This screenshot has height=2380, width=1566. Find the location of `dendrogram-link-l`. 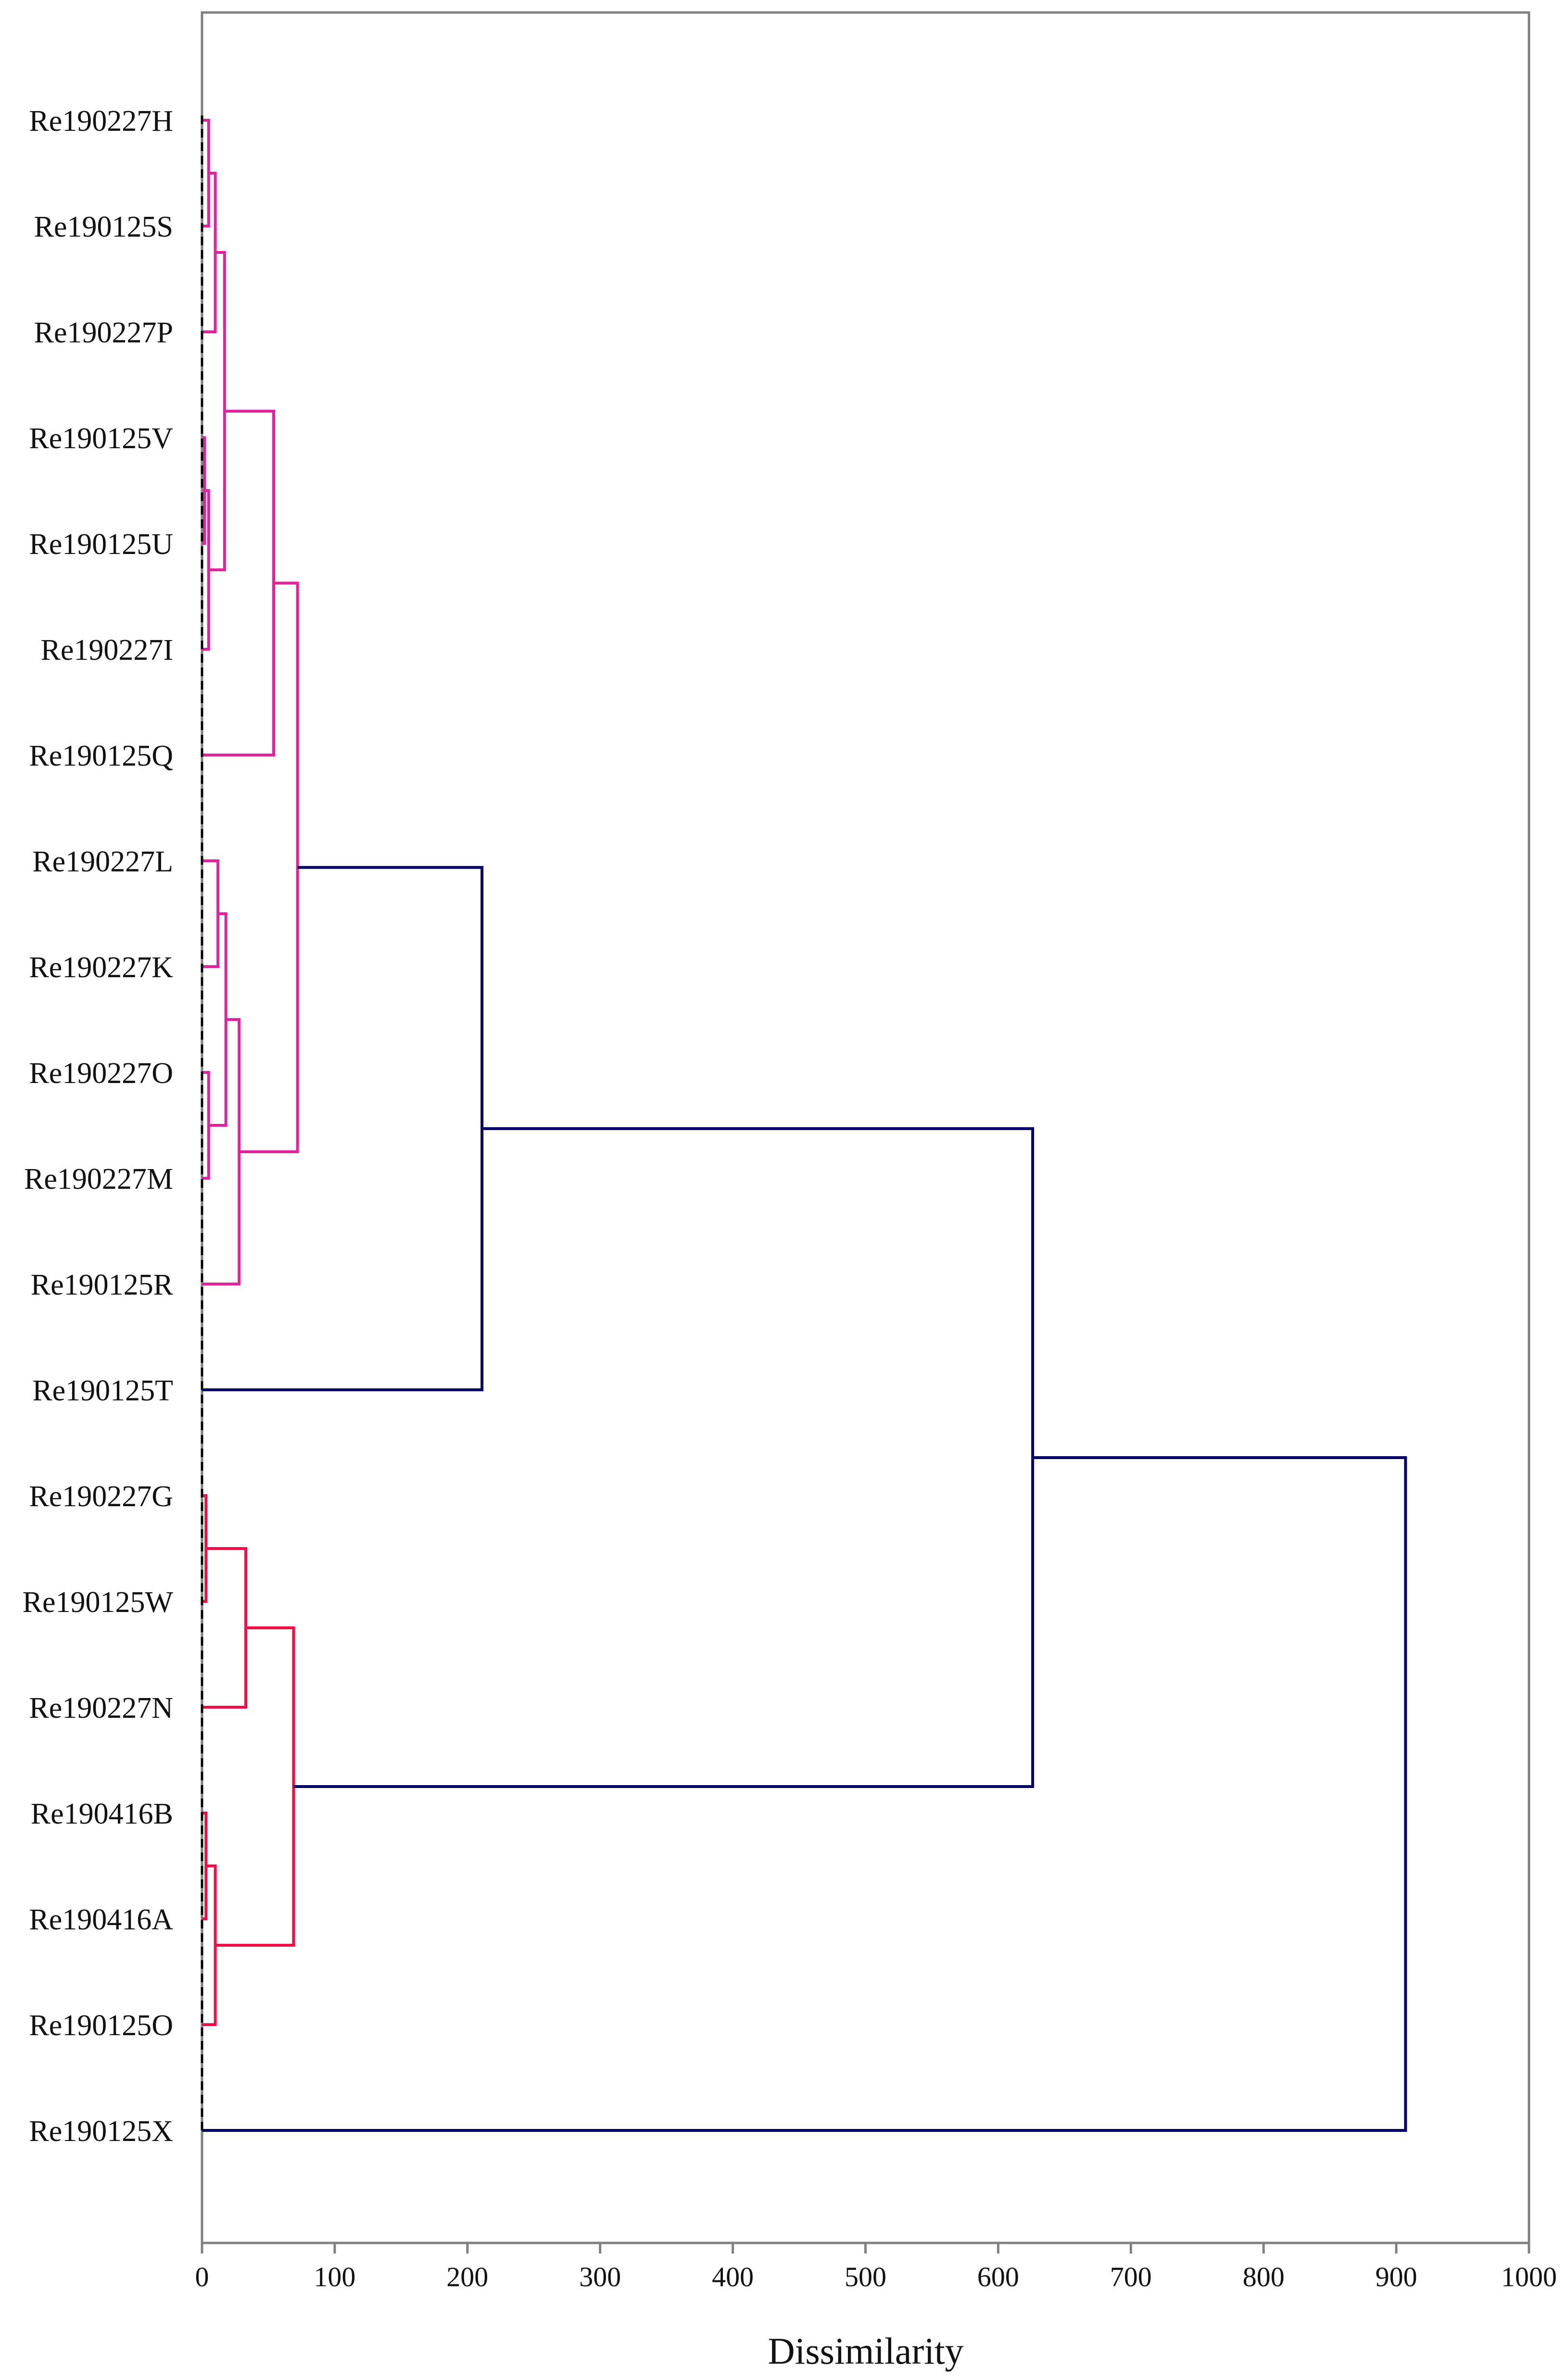

dendrogram-link-l is located at coordinates (343, 1129).